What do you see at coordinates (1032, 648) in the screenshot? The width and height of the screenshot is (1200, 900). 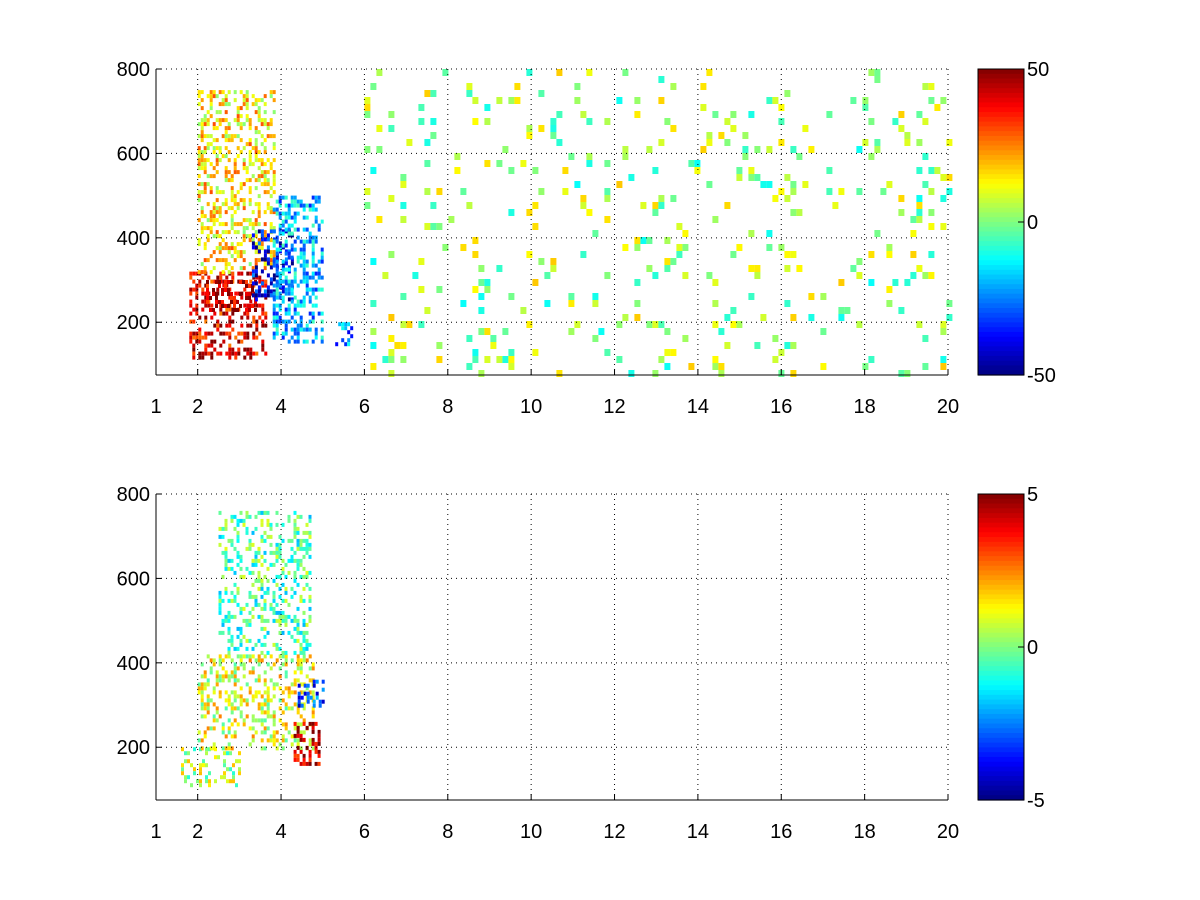 I see `colorbar-tick-label: 0` at bounding box center [1032, 648].